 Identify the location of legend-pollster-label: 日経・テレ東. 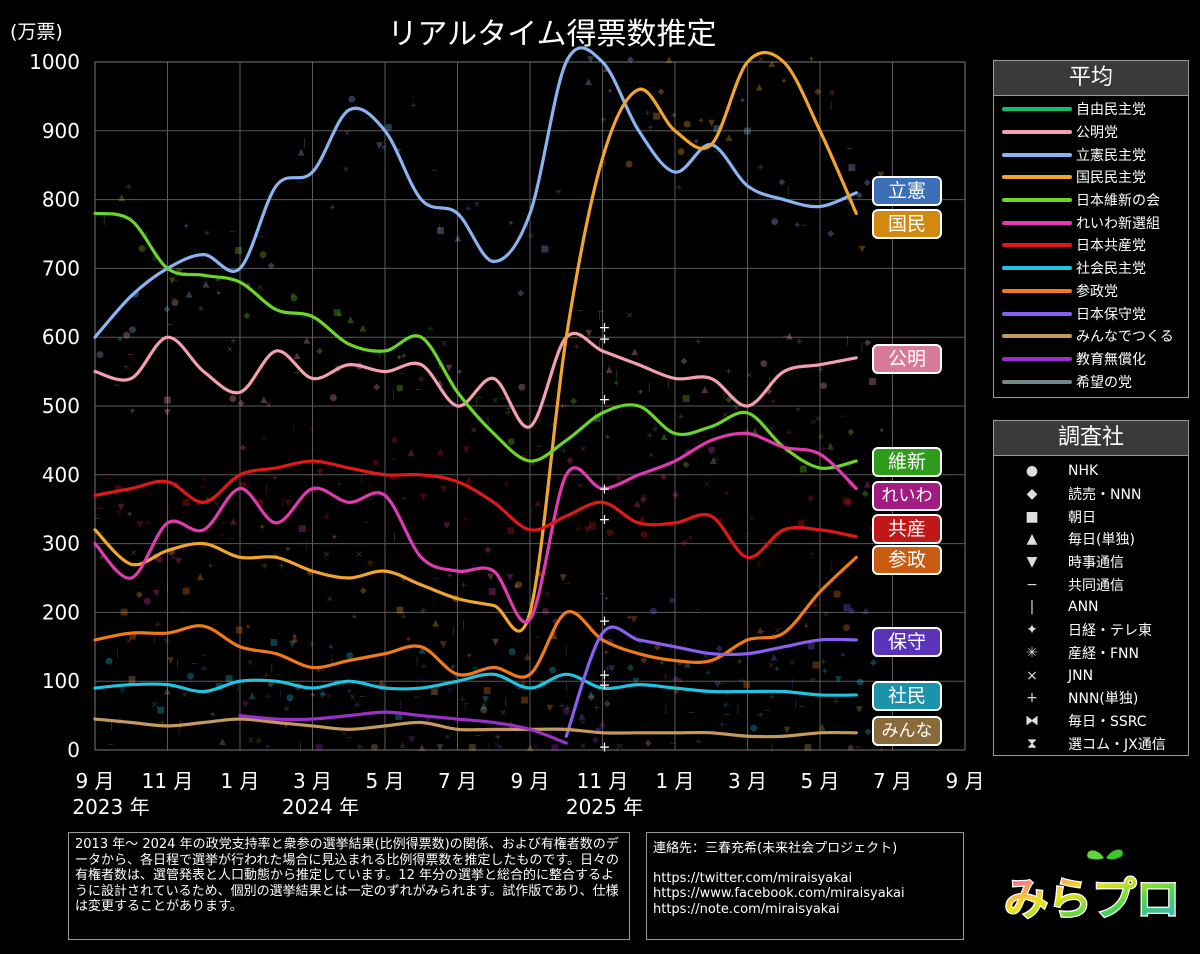
(1110, 631).